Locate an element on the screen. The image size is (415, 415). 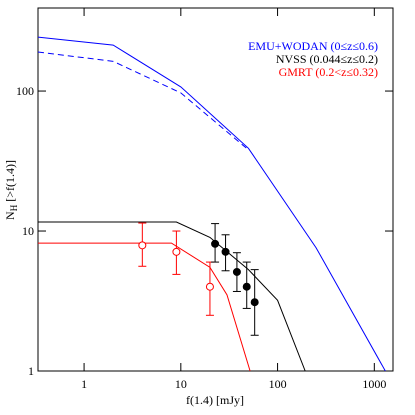
x-tick-label: 10 is located at coordinates (181, 384).